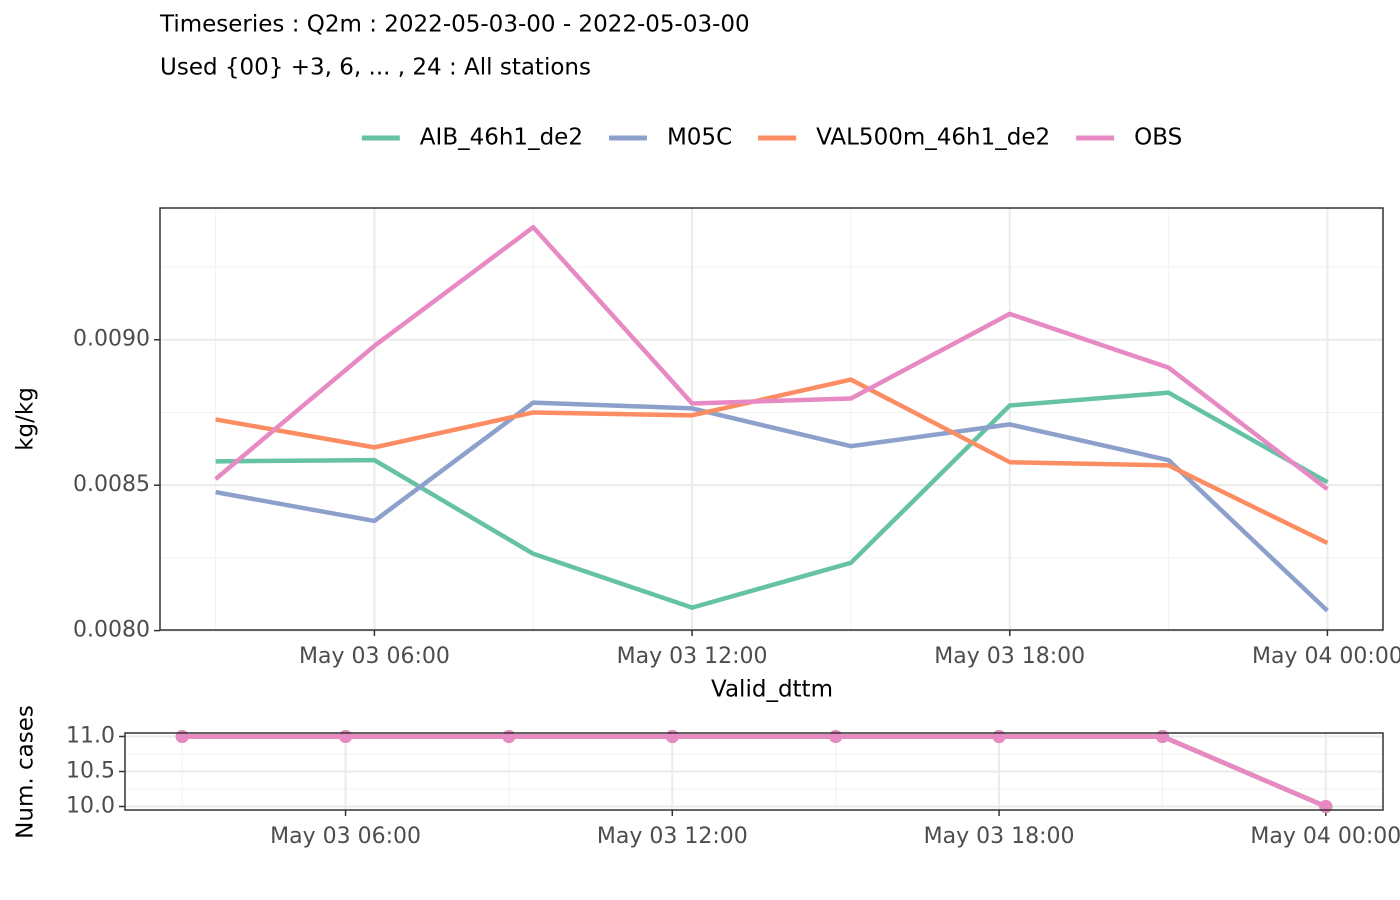 This screenshot has height=900, width=1400. Describe the element at coordinates (26, 419) in the screenshot. I see `y-axis-label: kg/kg` at that location.